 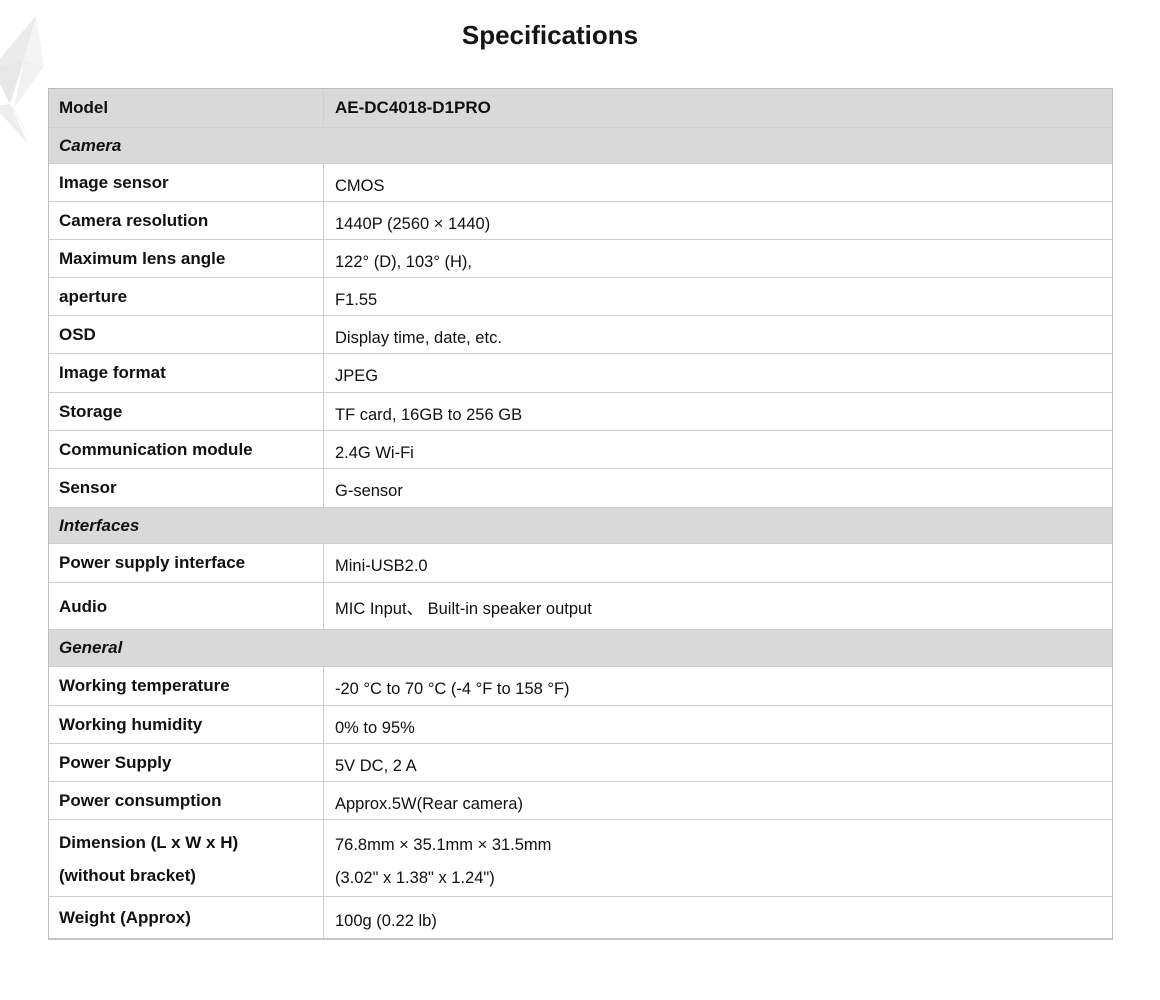 I want to click on spec-value-cell: Approx.5W(Rear camera), so click(x=429, y=804).